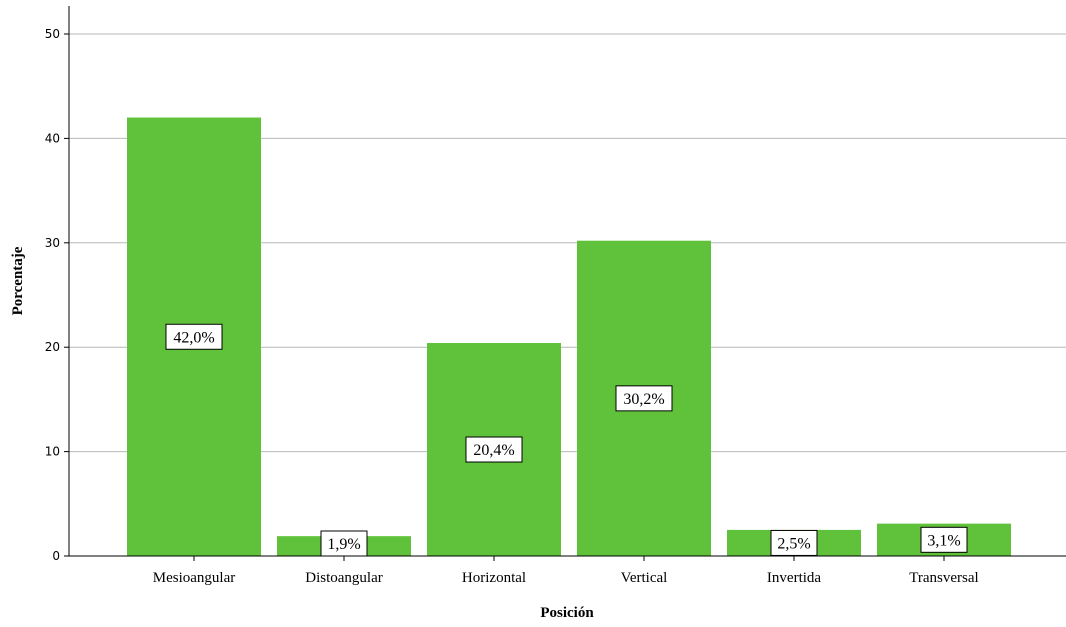  I want to click on data-label-text: 20,4%, so click(493, 450).